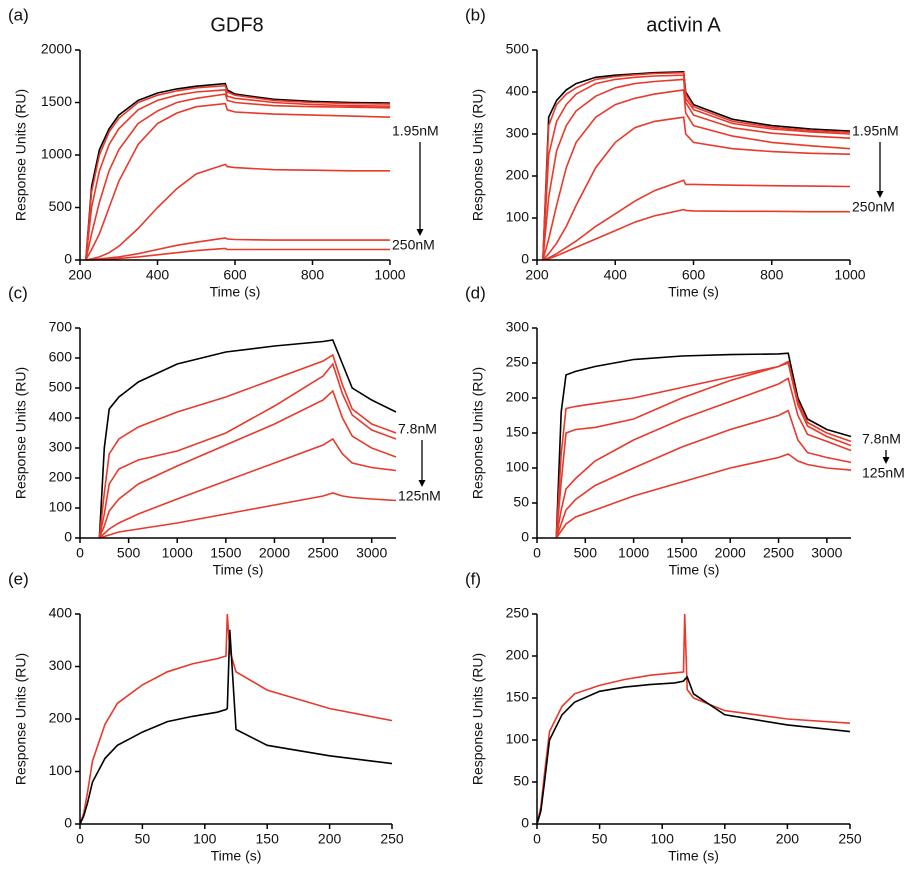 This screenshot has height=874, width=909. Describe the element at coordinates (56, 101) in the screenshot. I see `y-tick-label: 1500` at that location.